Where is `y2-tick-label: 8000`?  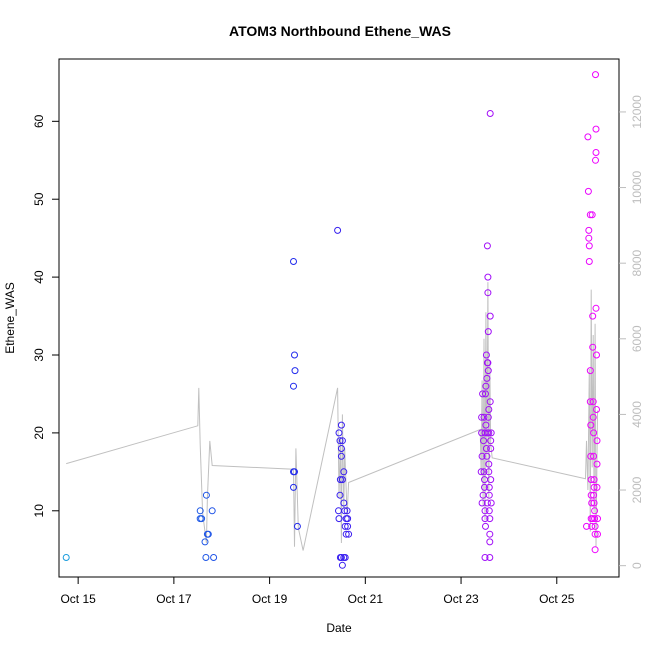
y2-tick-label: 8000 is located at coordinates (637, 263).